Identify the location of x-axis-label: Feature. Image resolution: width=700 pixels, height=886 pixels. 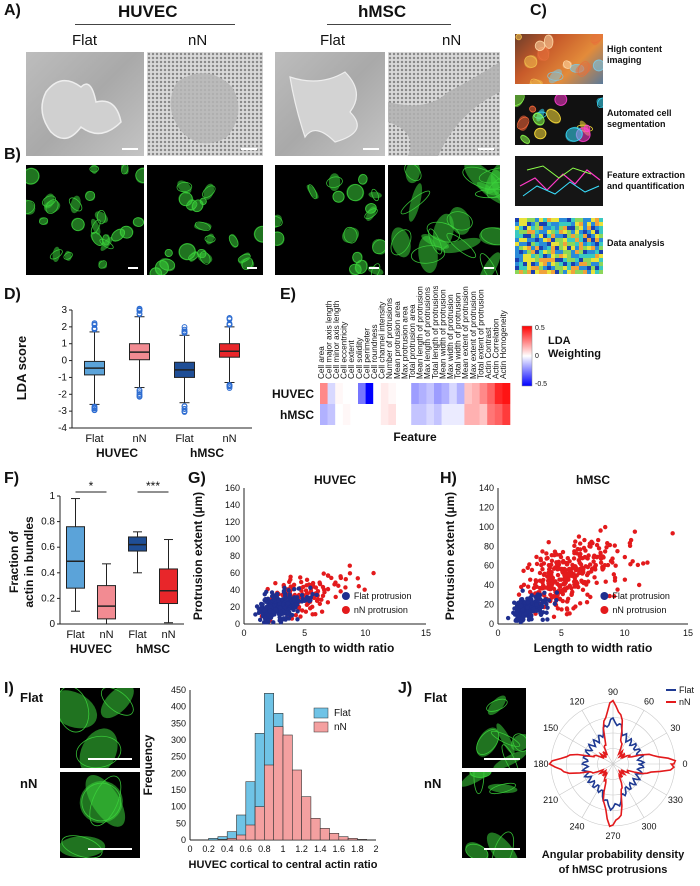
(415, 437).